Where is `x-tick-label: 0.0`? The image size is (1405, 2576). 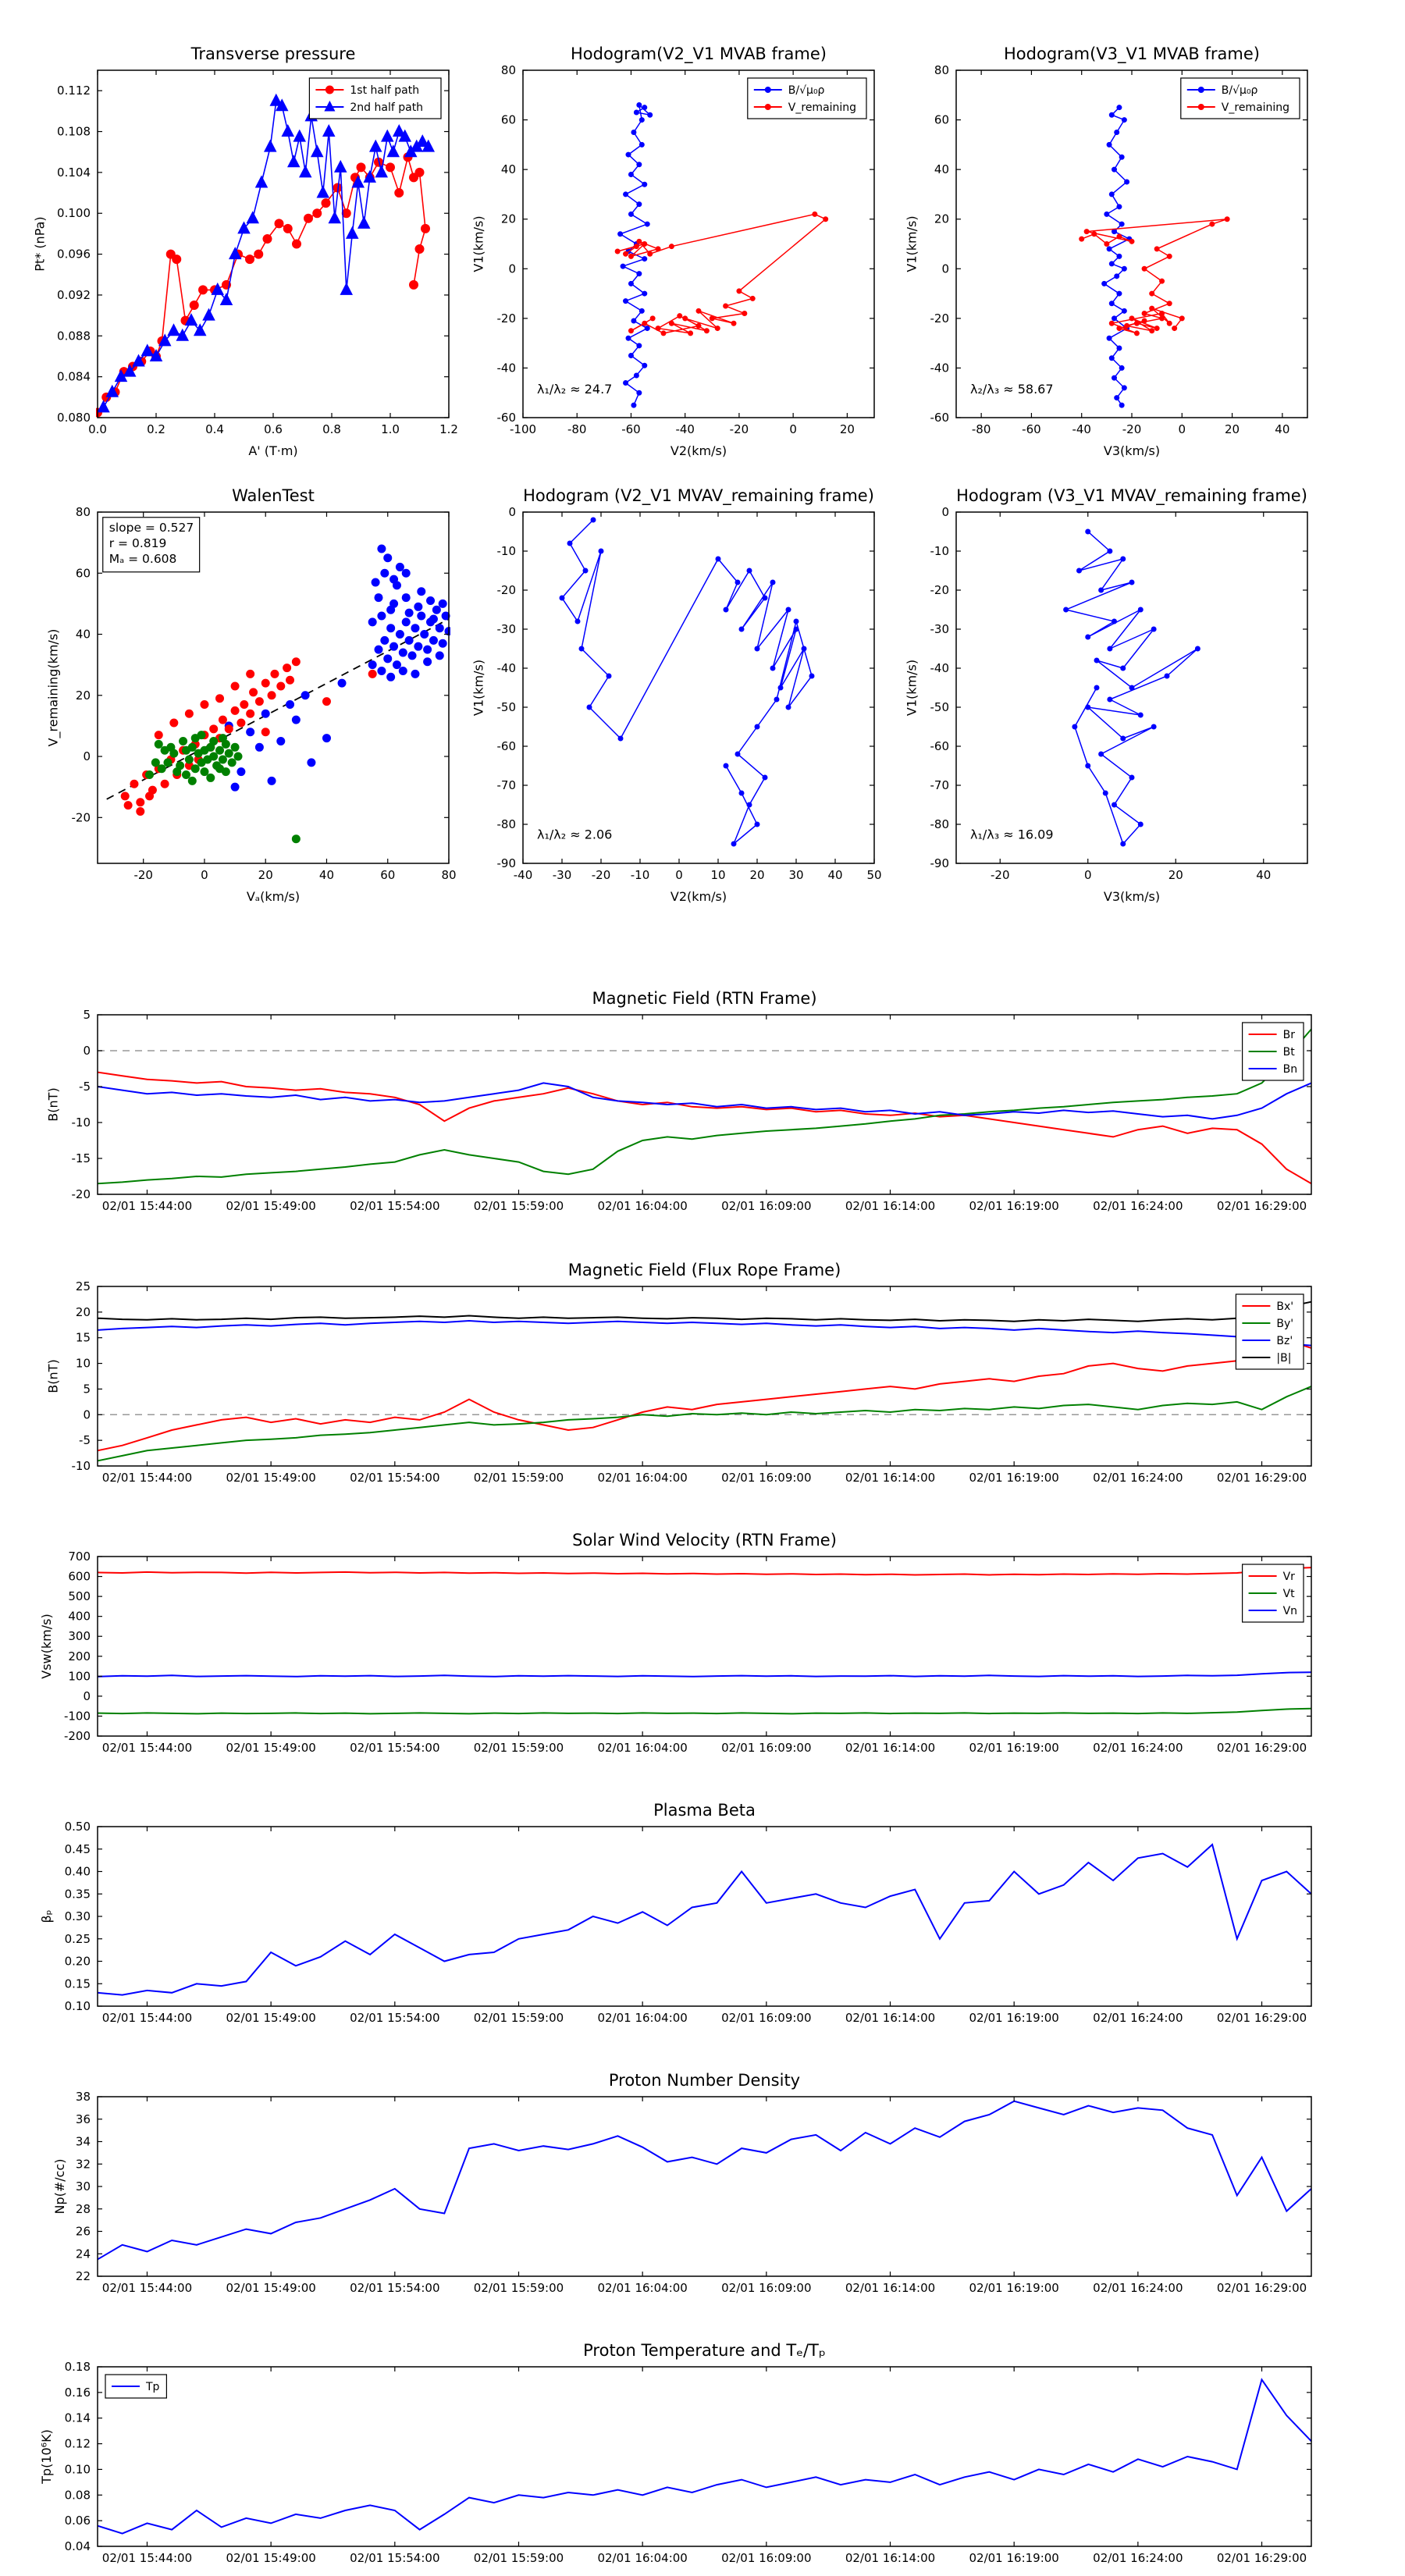 x-tick-label: 0.0 is located at coordinates (98, 429).